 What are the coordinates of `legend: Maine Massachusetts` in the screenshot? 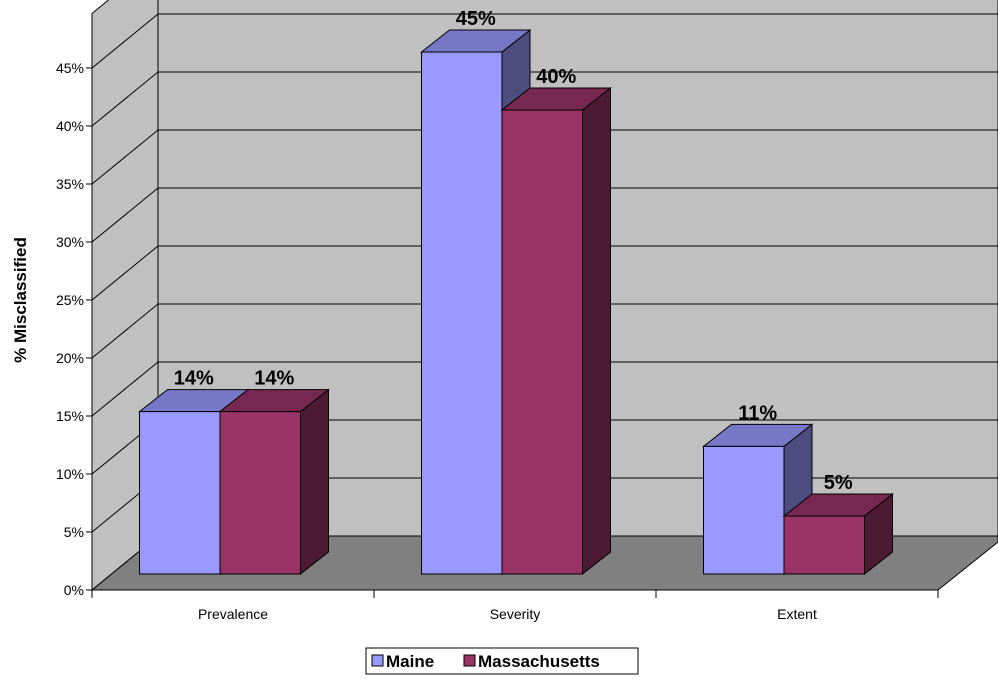 It's located at (502, 661).